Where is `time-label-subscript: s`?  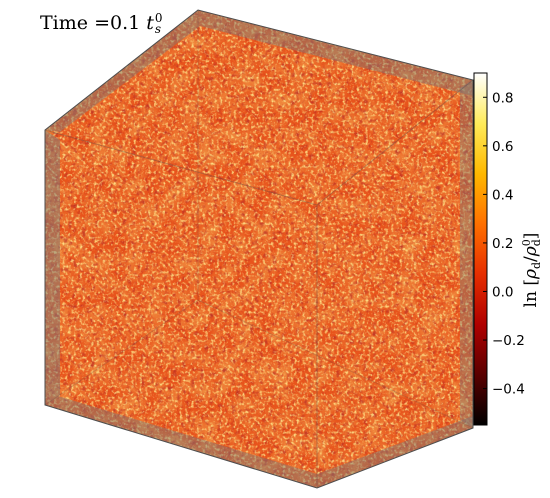 time-label-subscript: s is located at coordinates (158, 29).